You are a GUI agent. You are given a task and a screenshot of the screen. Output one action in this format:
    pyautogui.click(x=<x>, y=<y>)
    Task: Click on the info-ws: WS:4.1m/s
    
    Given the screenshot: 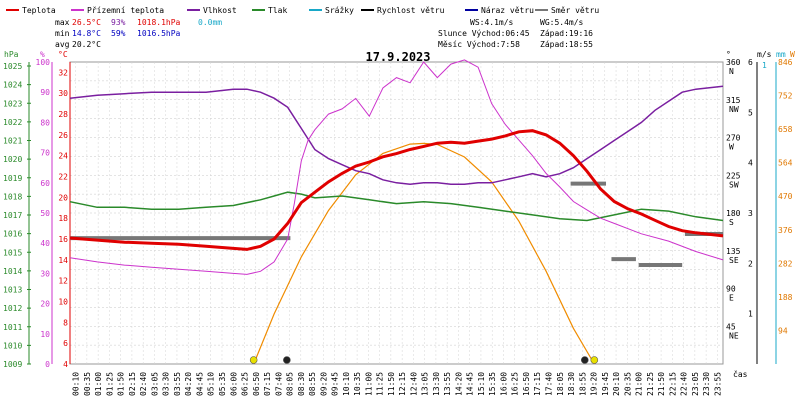 What is the action you would take?
    pyautogui.click(x=492, y=22)
    